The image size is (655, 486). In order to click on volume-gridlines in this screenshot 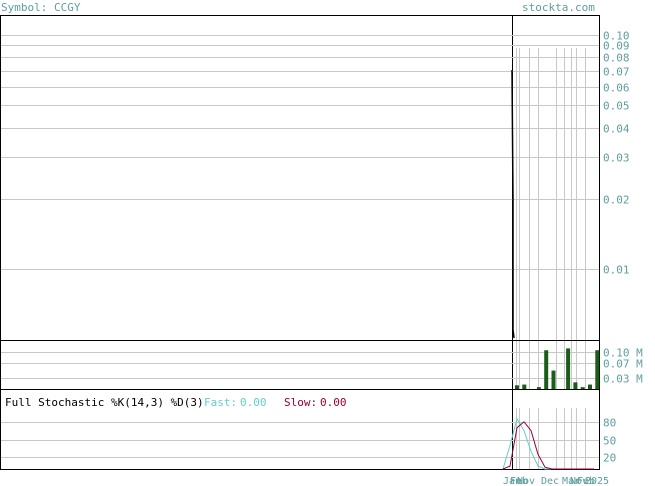, I will do `click(300, 365)`.